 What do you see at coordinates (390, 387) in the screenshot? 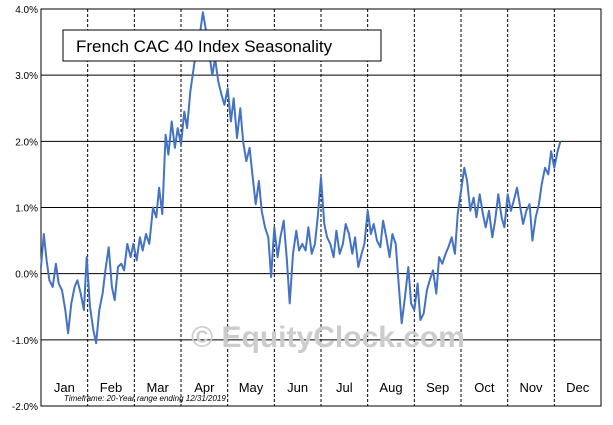
I see `month-label: Aug` at bounding box center [390, 387].